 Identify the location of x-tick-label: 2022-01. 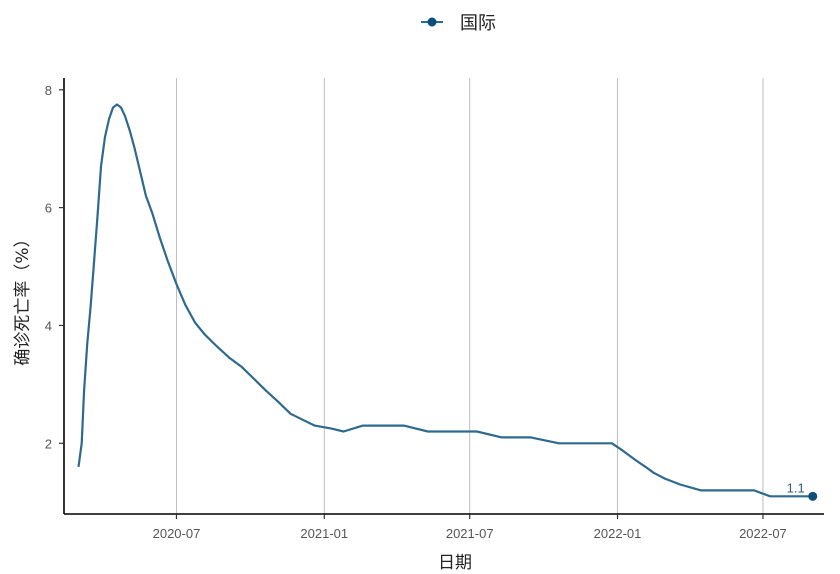
(618, 533).